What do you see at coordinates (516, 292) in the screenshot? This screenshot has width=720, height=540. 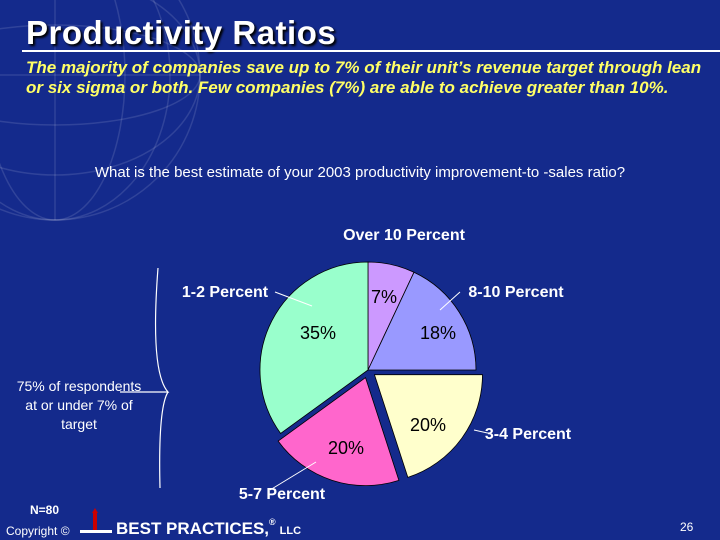 I see `slice-category-label: 8-10 Percent` at bounding box center [516, 292].